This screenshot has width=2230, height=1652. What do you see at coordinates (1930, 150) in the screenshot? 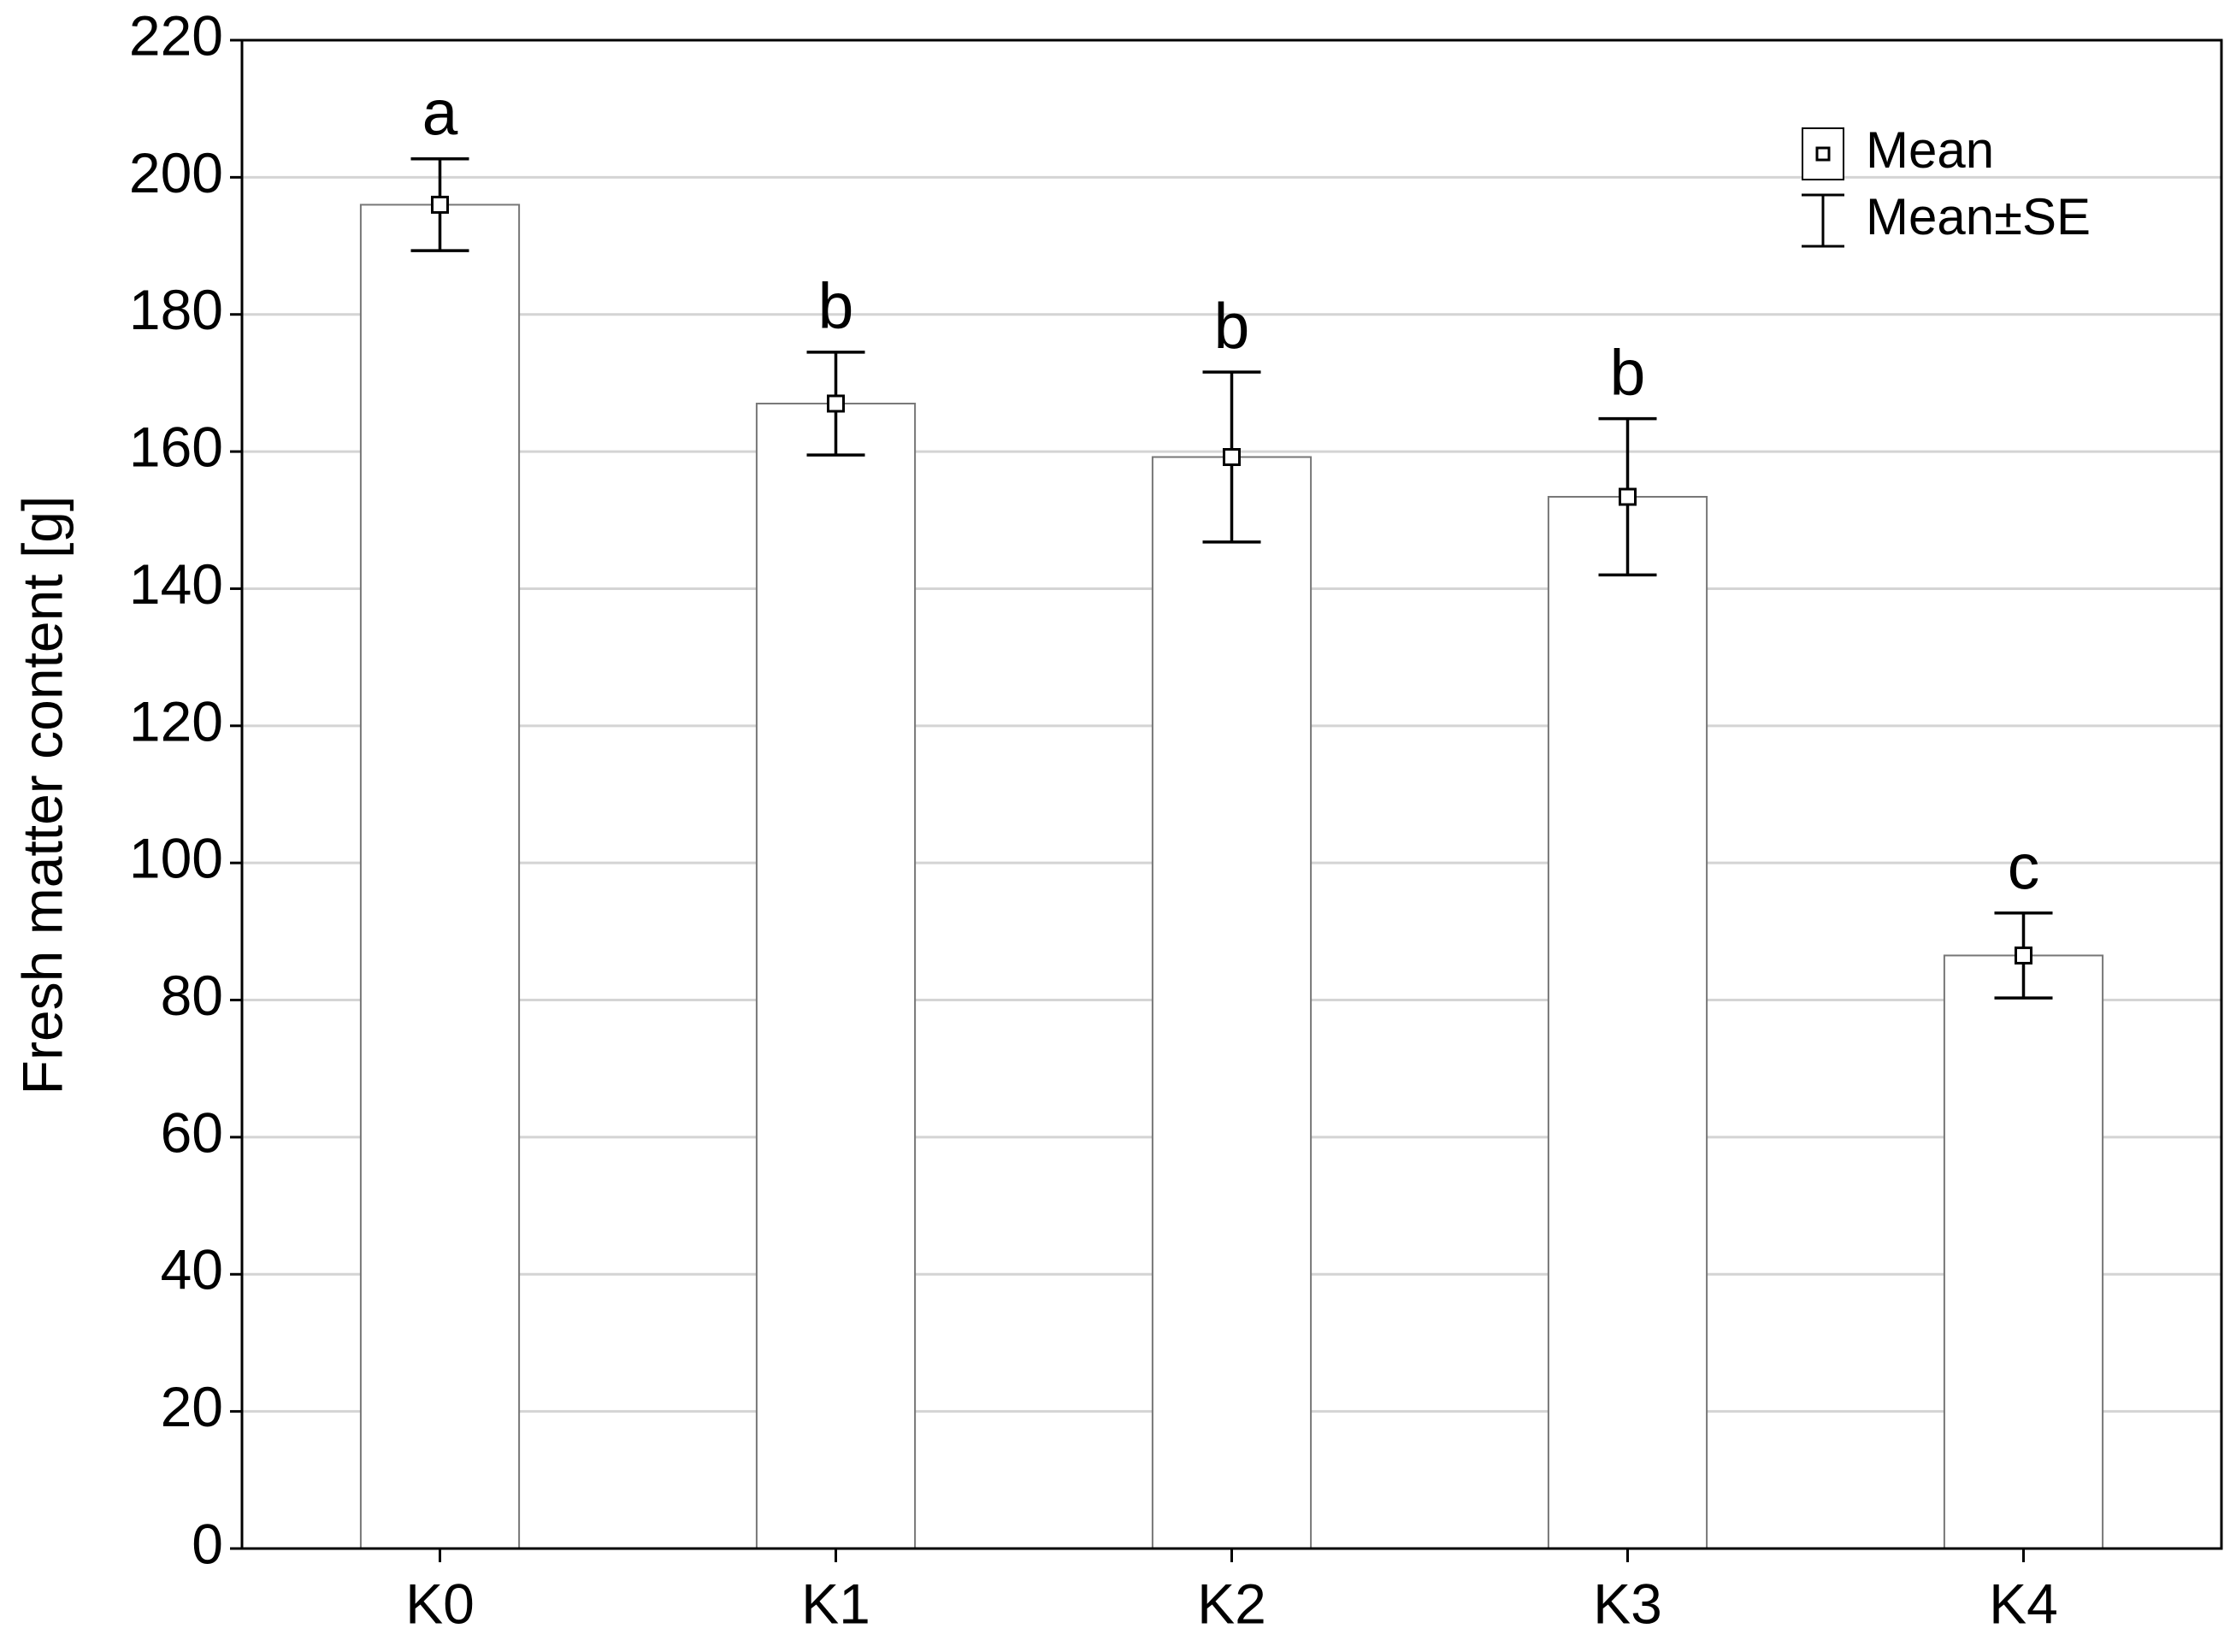
I see `legend-label: Mean` at bounding box center [1930, 150].